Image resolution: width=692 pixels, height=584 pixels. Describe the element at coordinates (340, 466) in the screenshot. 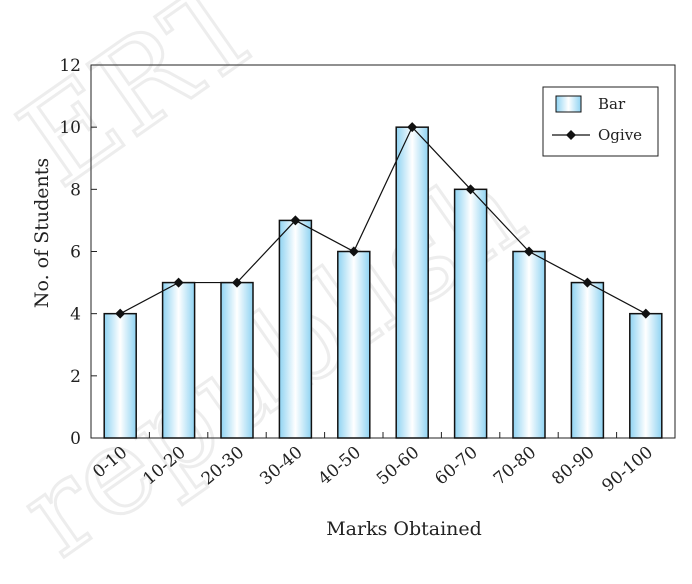

I see `x-tick-label: 40-50` at that location.